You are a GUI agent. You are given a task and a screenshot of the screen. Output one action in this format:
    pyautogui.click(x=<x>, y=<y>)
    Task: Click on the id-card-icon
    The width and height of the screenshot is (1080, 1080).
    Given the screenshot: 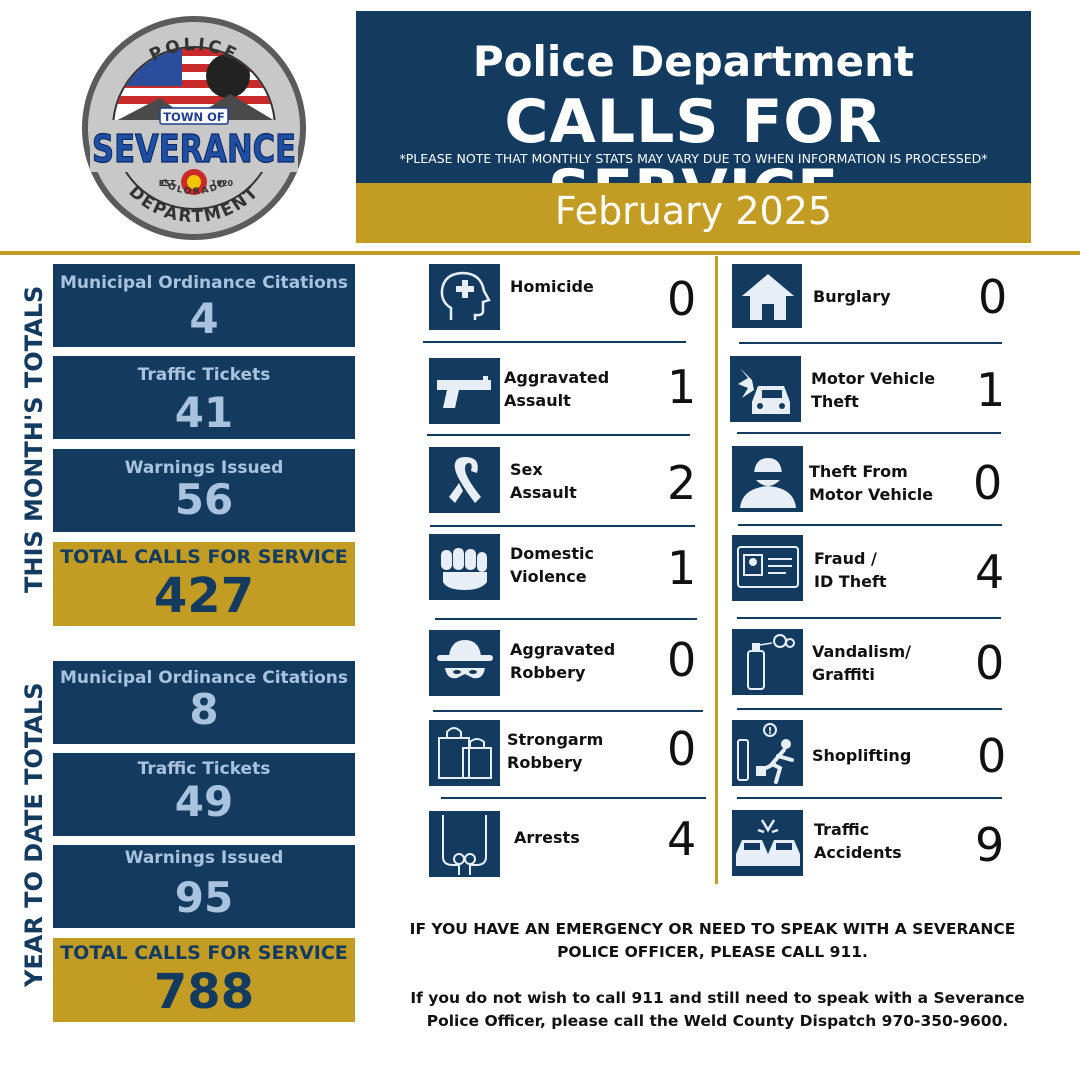 What is the action you would take?
    pyautogui.click(x=767, y=568)
    